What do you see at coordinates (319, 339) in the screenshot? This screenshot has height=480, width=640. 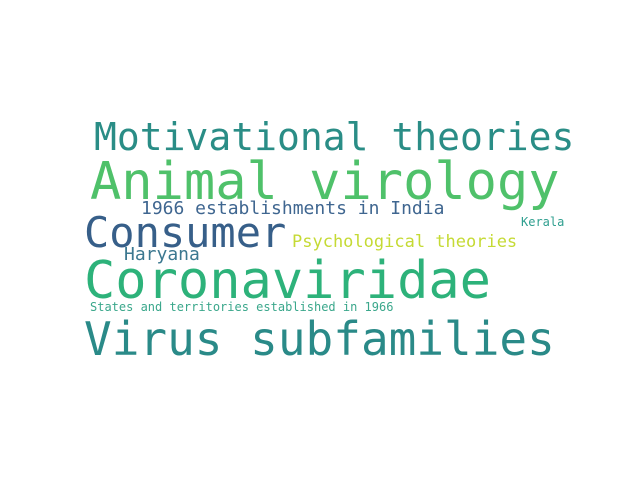 I see `word-virus-subfamilies: Virus subfamilies` at bounding box center [319, 339].